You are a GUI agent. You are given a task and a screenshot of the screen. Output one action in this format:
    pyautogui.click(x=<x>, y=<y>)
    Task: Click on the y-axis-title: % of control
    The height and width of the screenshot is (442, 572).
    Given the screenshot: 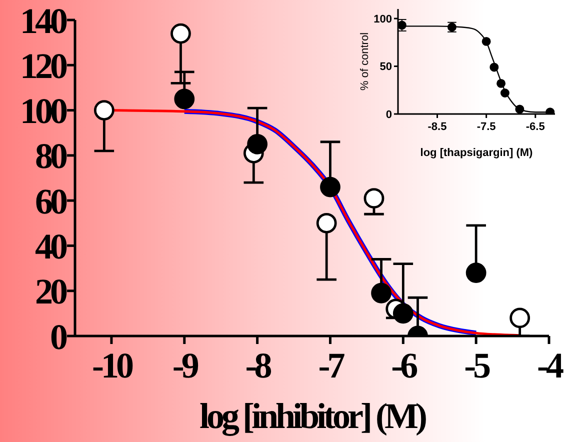 What is the action you would take?
    pyautogui.click(x=364, y=61)
    